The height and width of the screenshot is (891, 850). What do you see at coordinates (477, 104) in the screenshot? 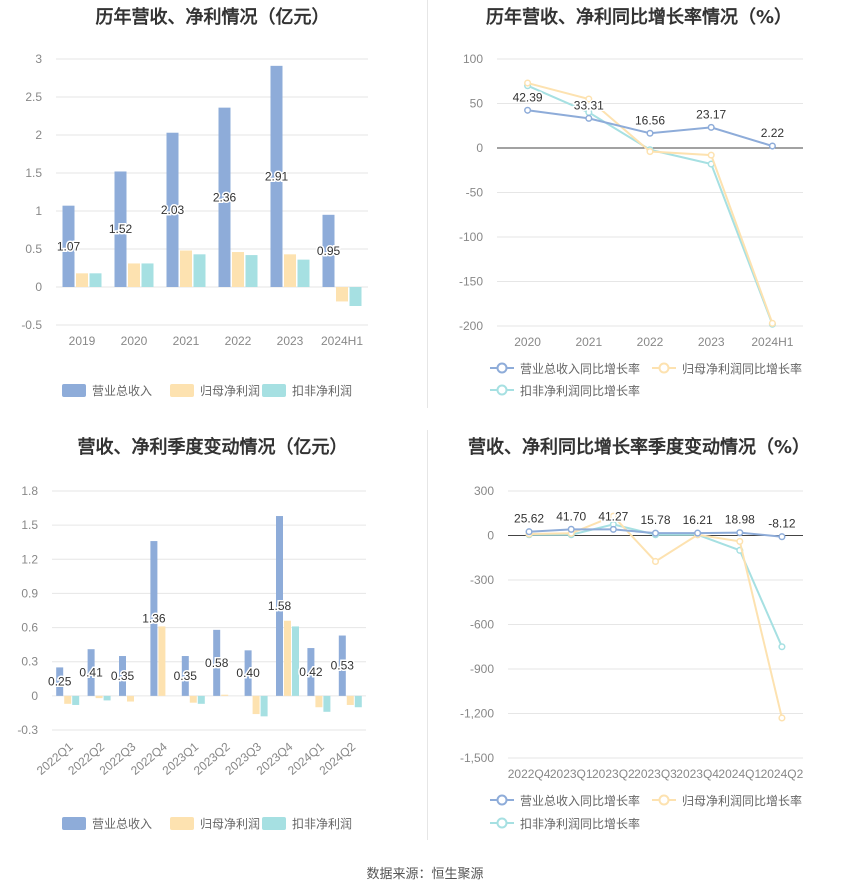
I see `y-tick-label: 50` at bounding box center [477, 104].